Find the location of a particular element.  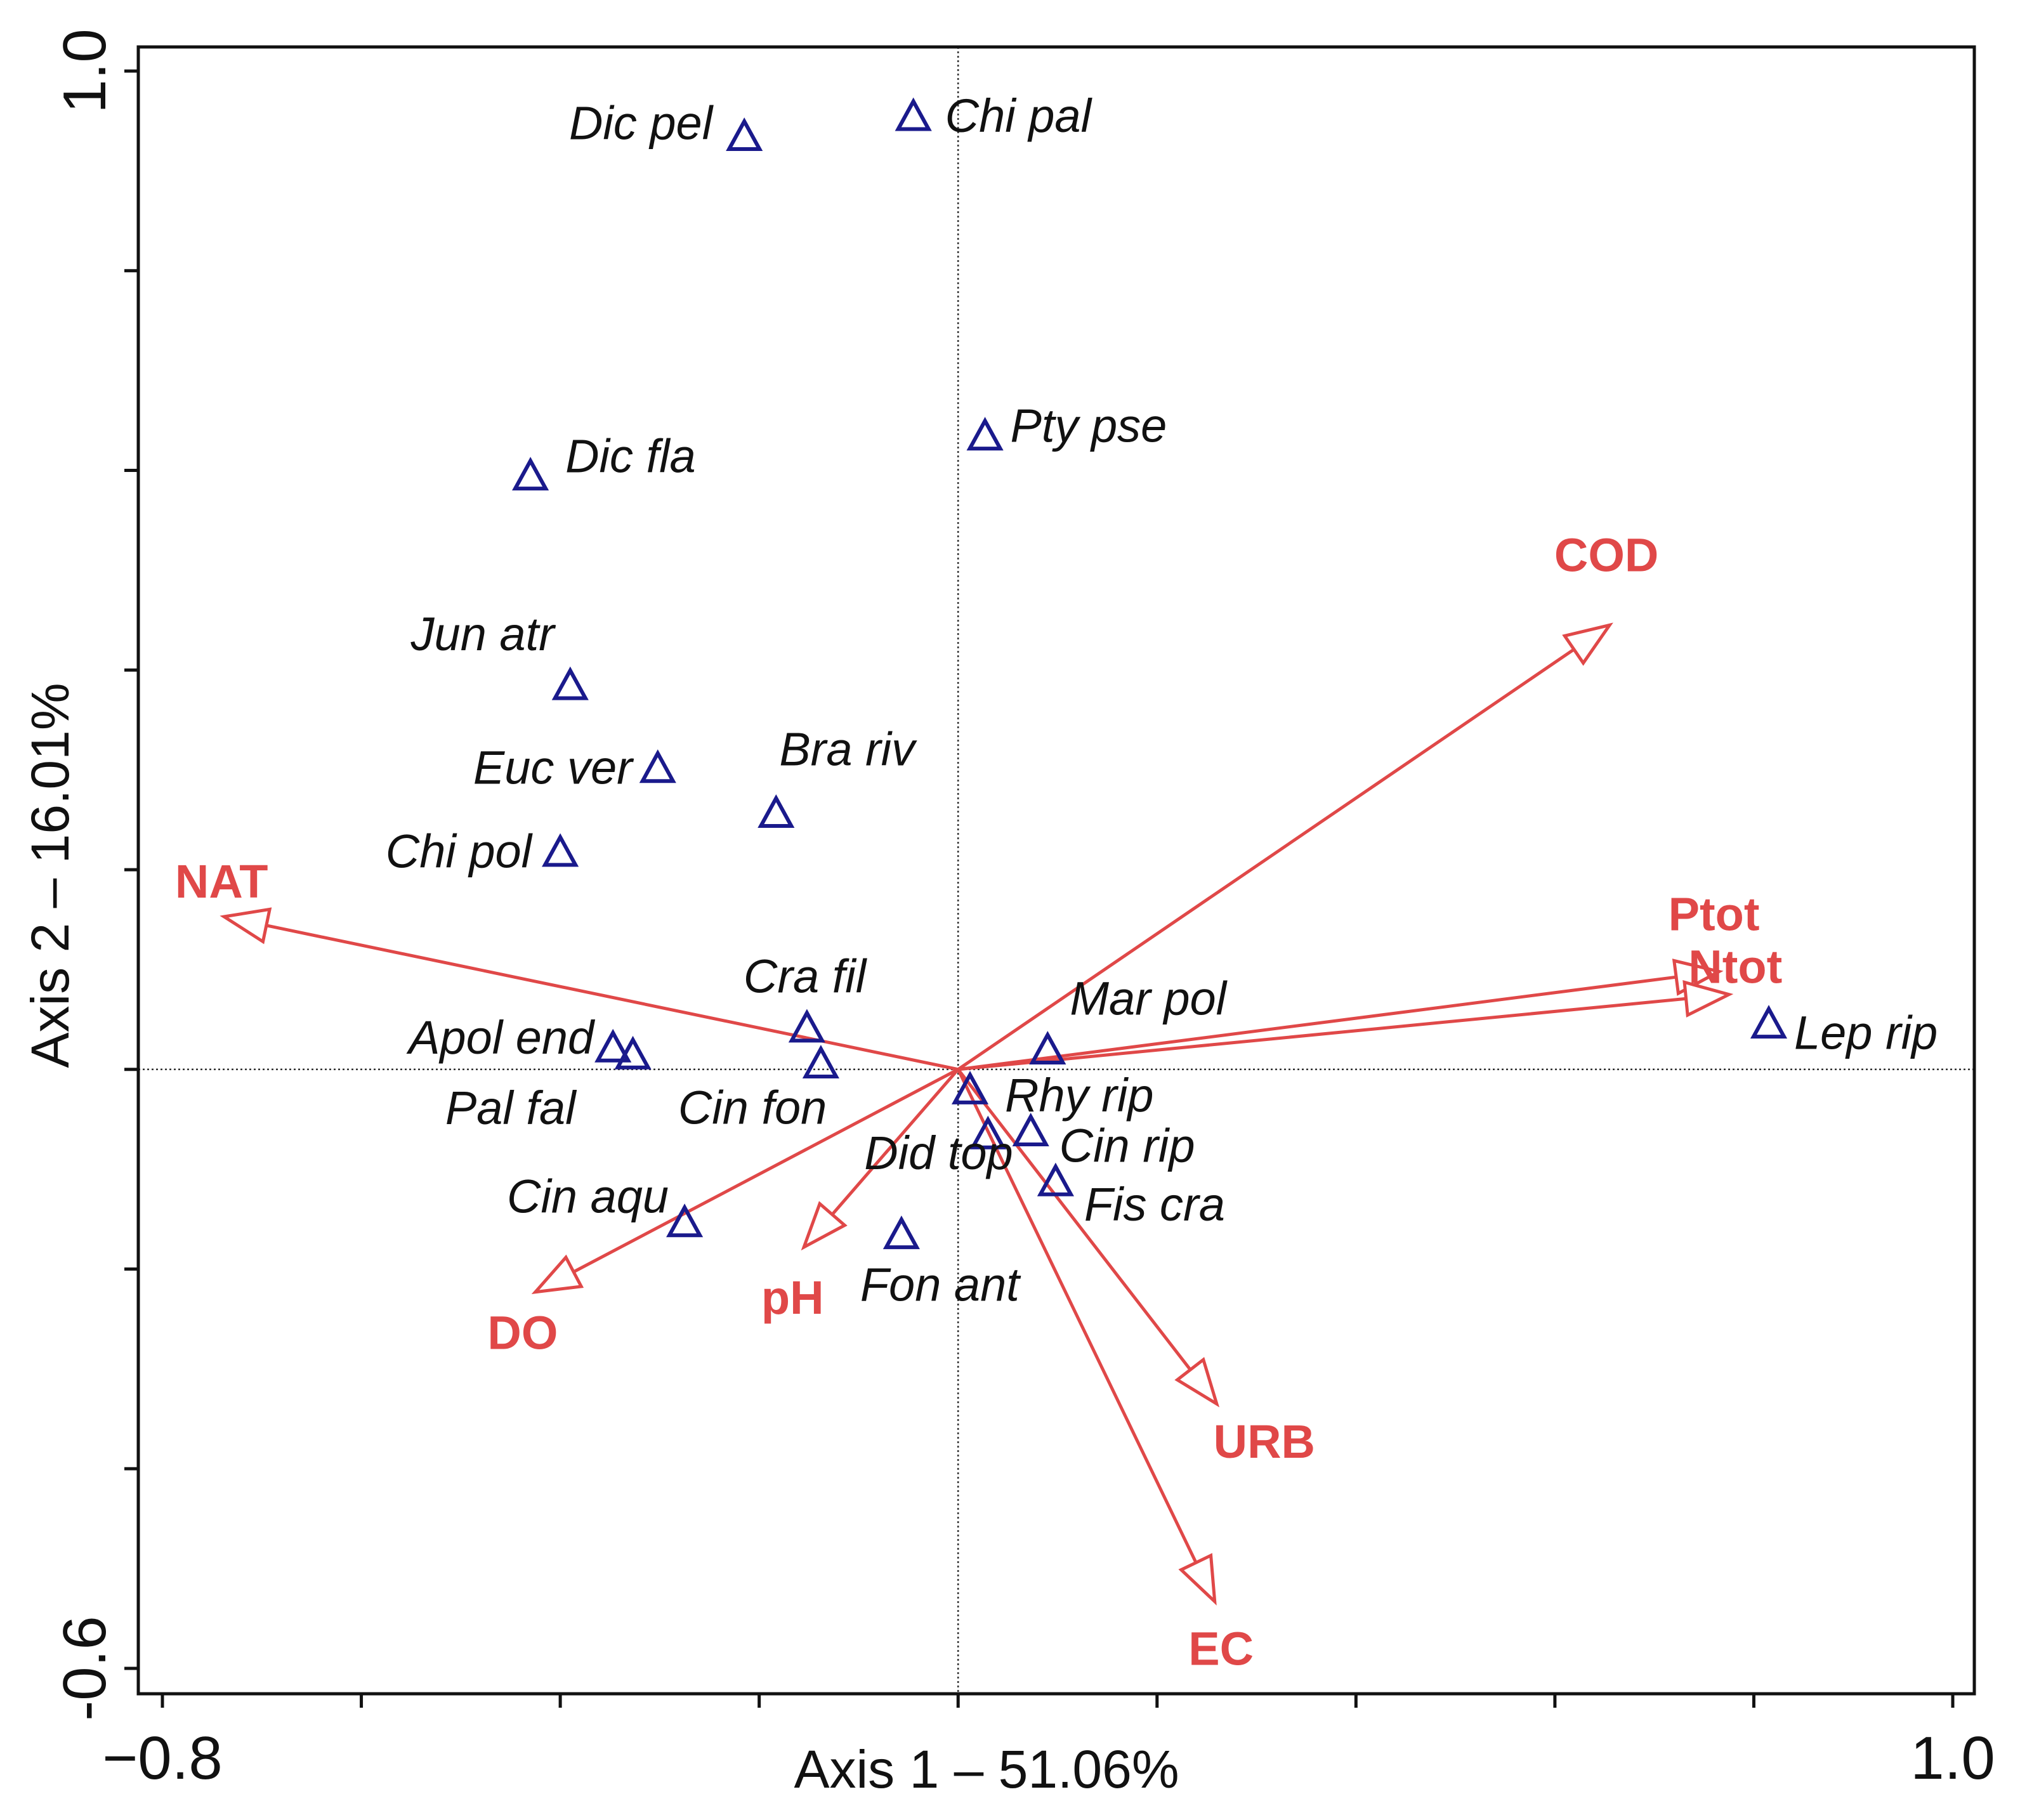

species-label-jun-atr: Jun atr is located at coordinates (484, 634).